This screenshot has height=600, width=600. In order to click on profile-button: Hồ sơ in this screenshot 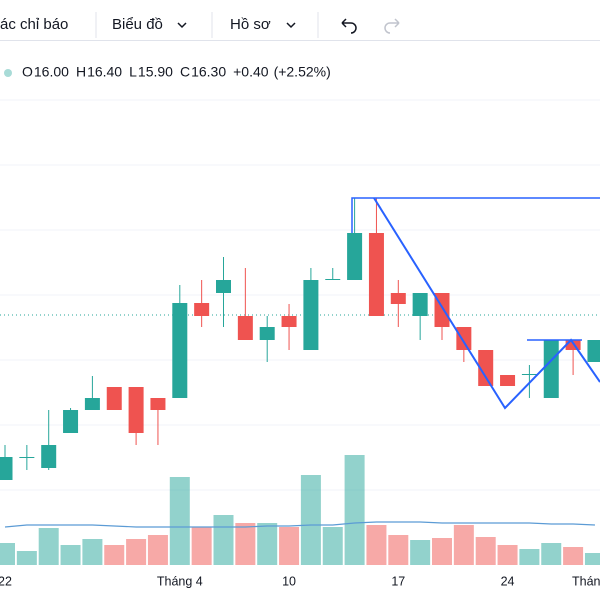, I will do `click(250, 24)`.